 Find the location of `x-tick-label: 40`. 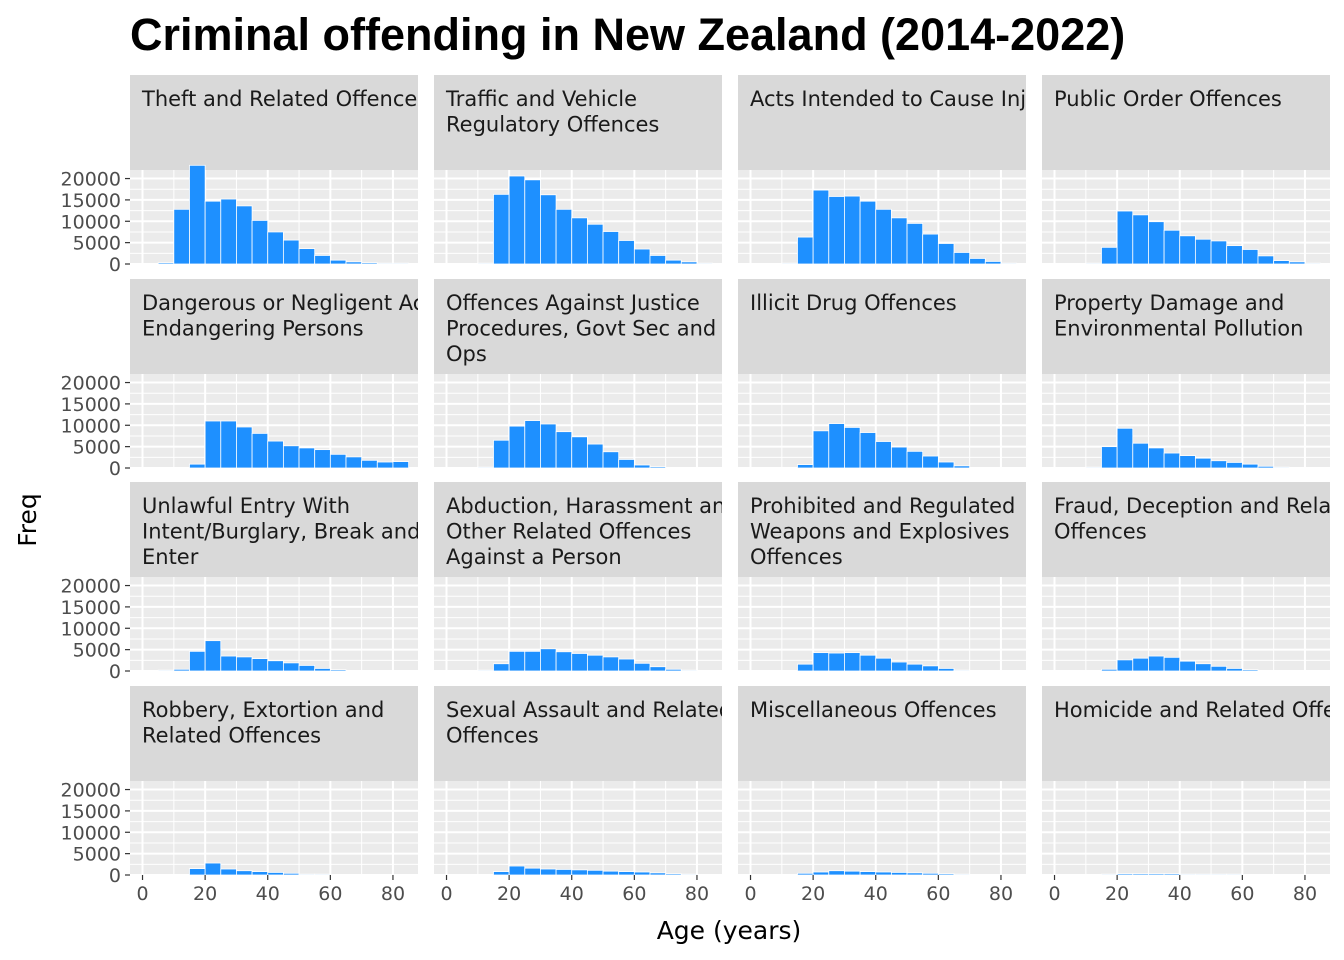

x-tick-label: 40 is located at coordinates (268, 894).